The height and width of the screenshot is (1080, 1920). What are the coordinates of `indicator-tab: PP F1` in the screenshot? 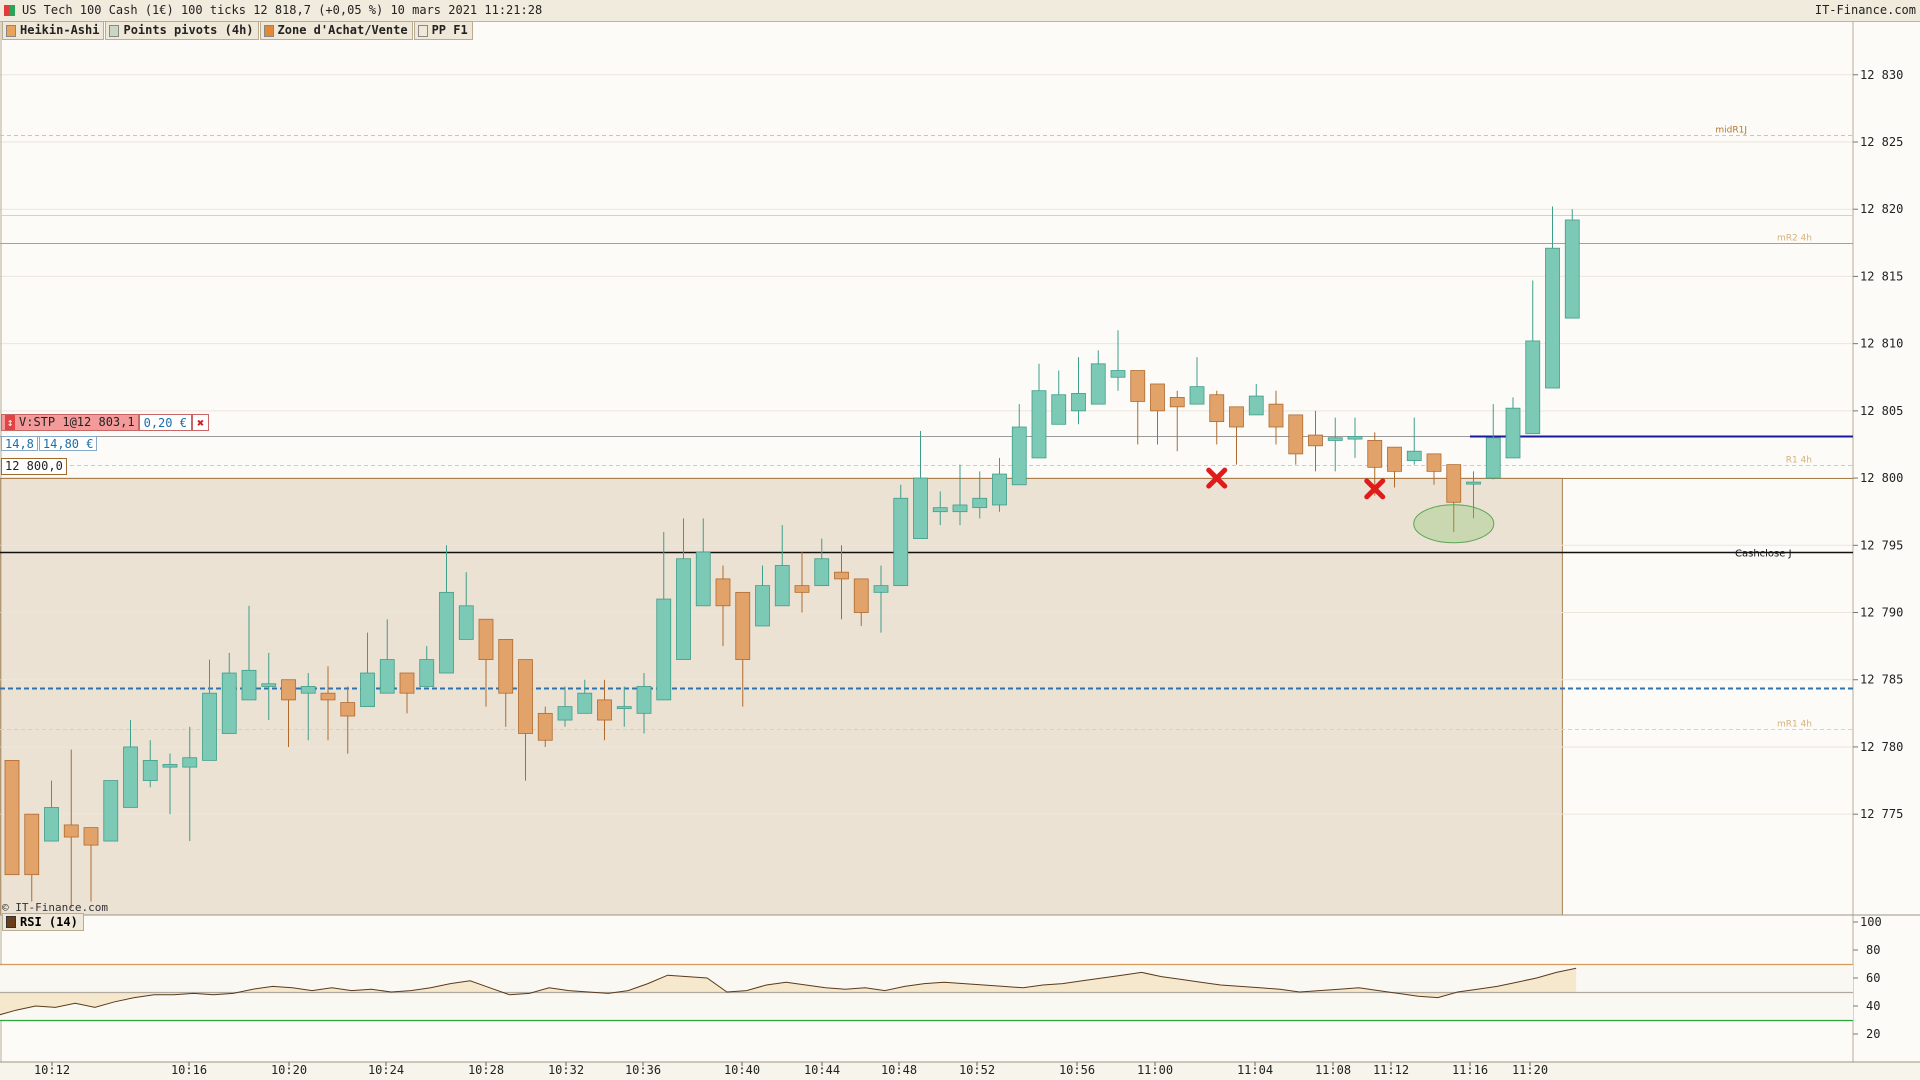 It's located at (443, 30).